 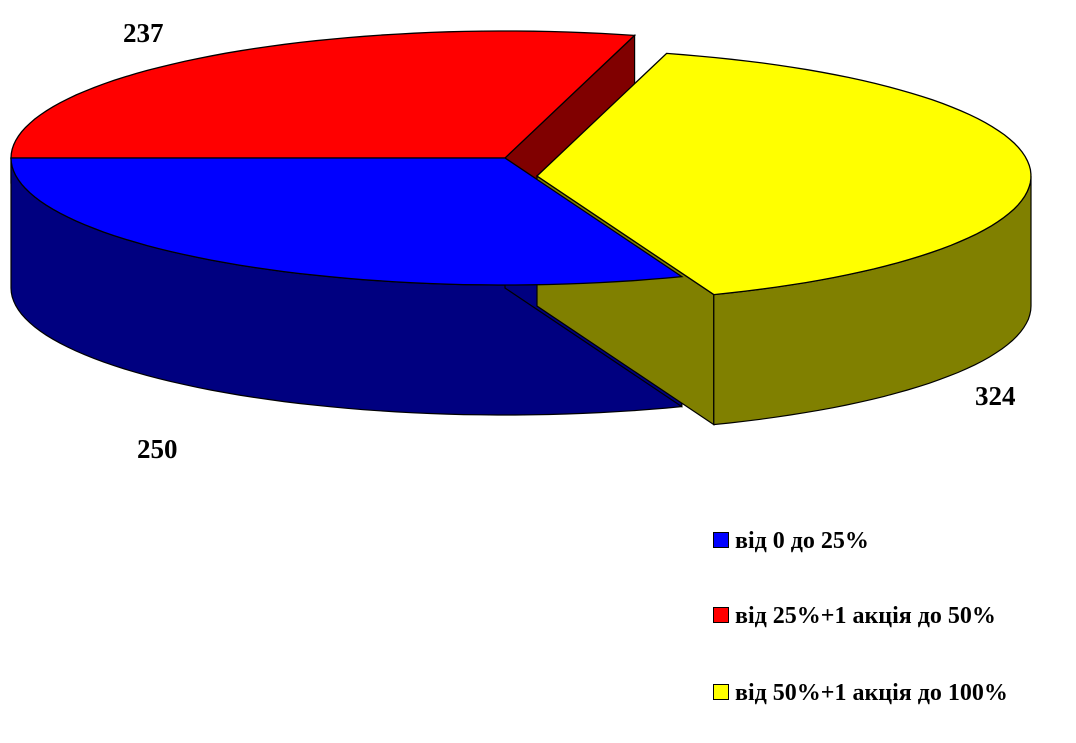 What do you see at coordinates (865, 616) in the screenshot?
I see `legend-label: від 25%+1 акція до 50%` at bounding box center [865, 616].